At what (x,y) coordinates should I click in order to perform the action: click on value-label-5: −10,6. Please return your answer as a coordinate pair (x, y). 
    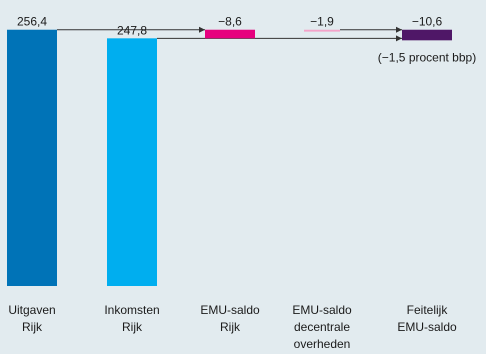
    Looking at the image, I should click on (427, 22).